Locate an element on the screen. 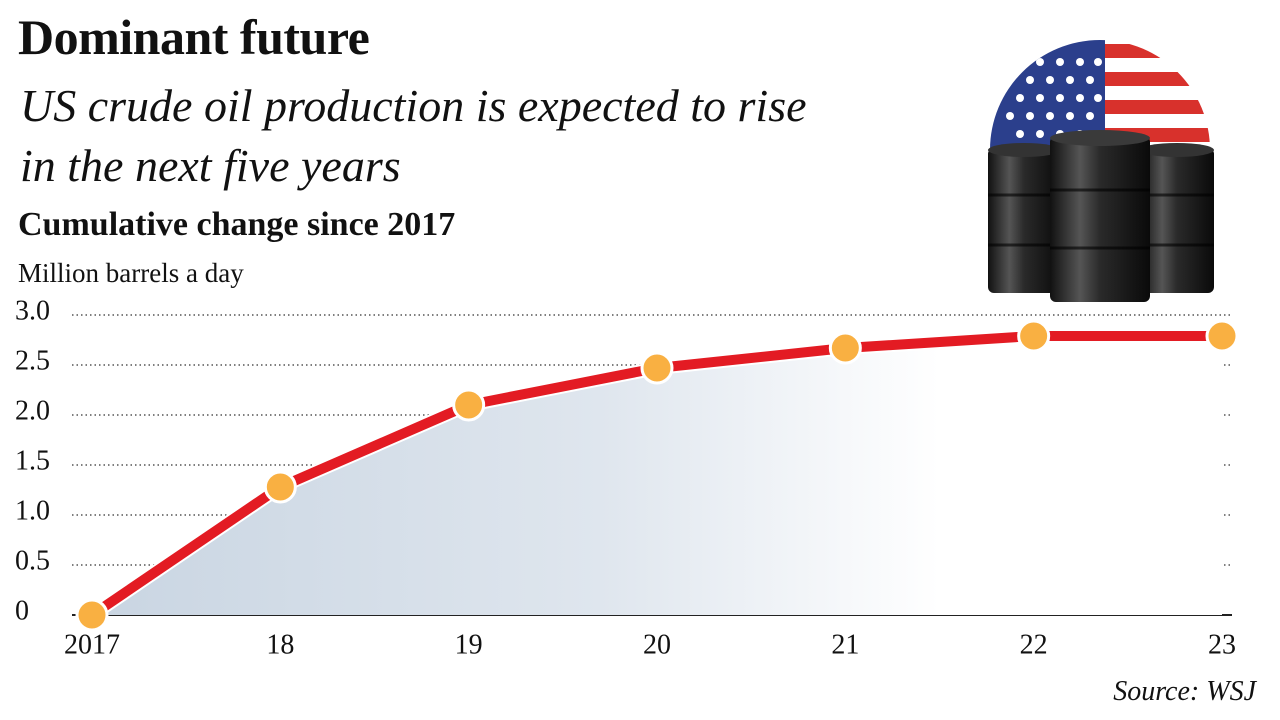 The image size is (1280, 720). y-tick-label: 0.5 is located at coordinates (32, 560).